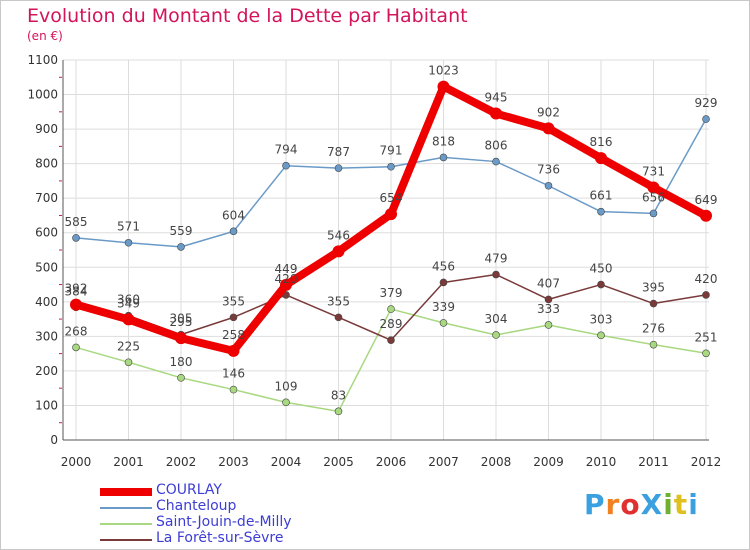 The height and width of the screenshot is (550, 750). I want to click on data-label: 268, so click(76, 331).